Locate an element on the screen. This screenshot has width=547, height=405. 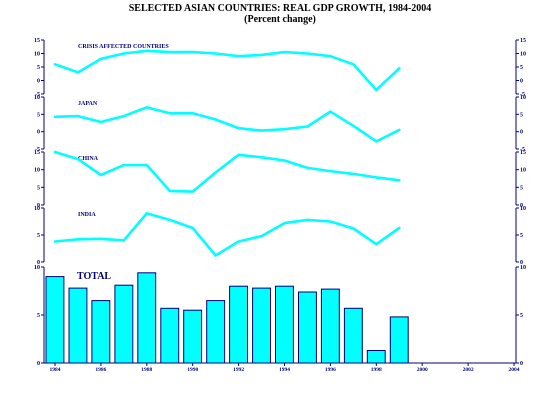
panel-label: TOTAL is located at coordinates (94, 276).